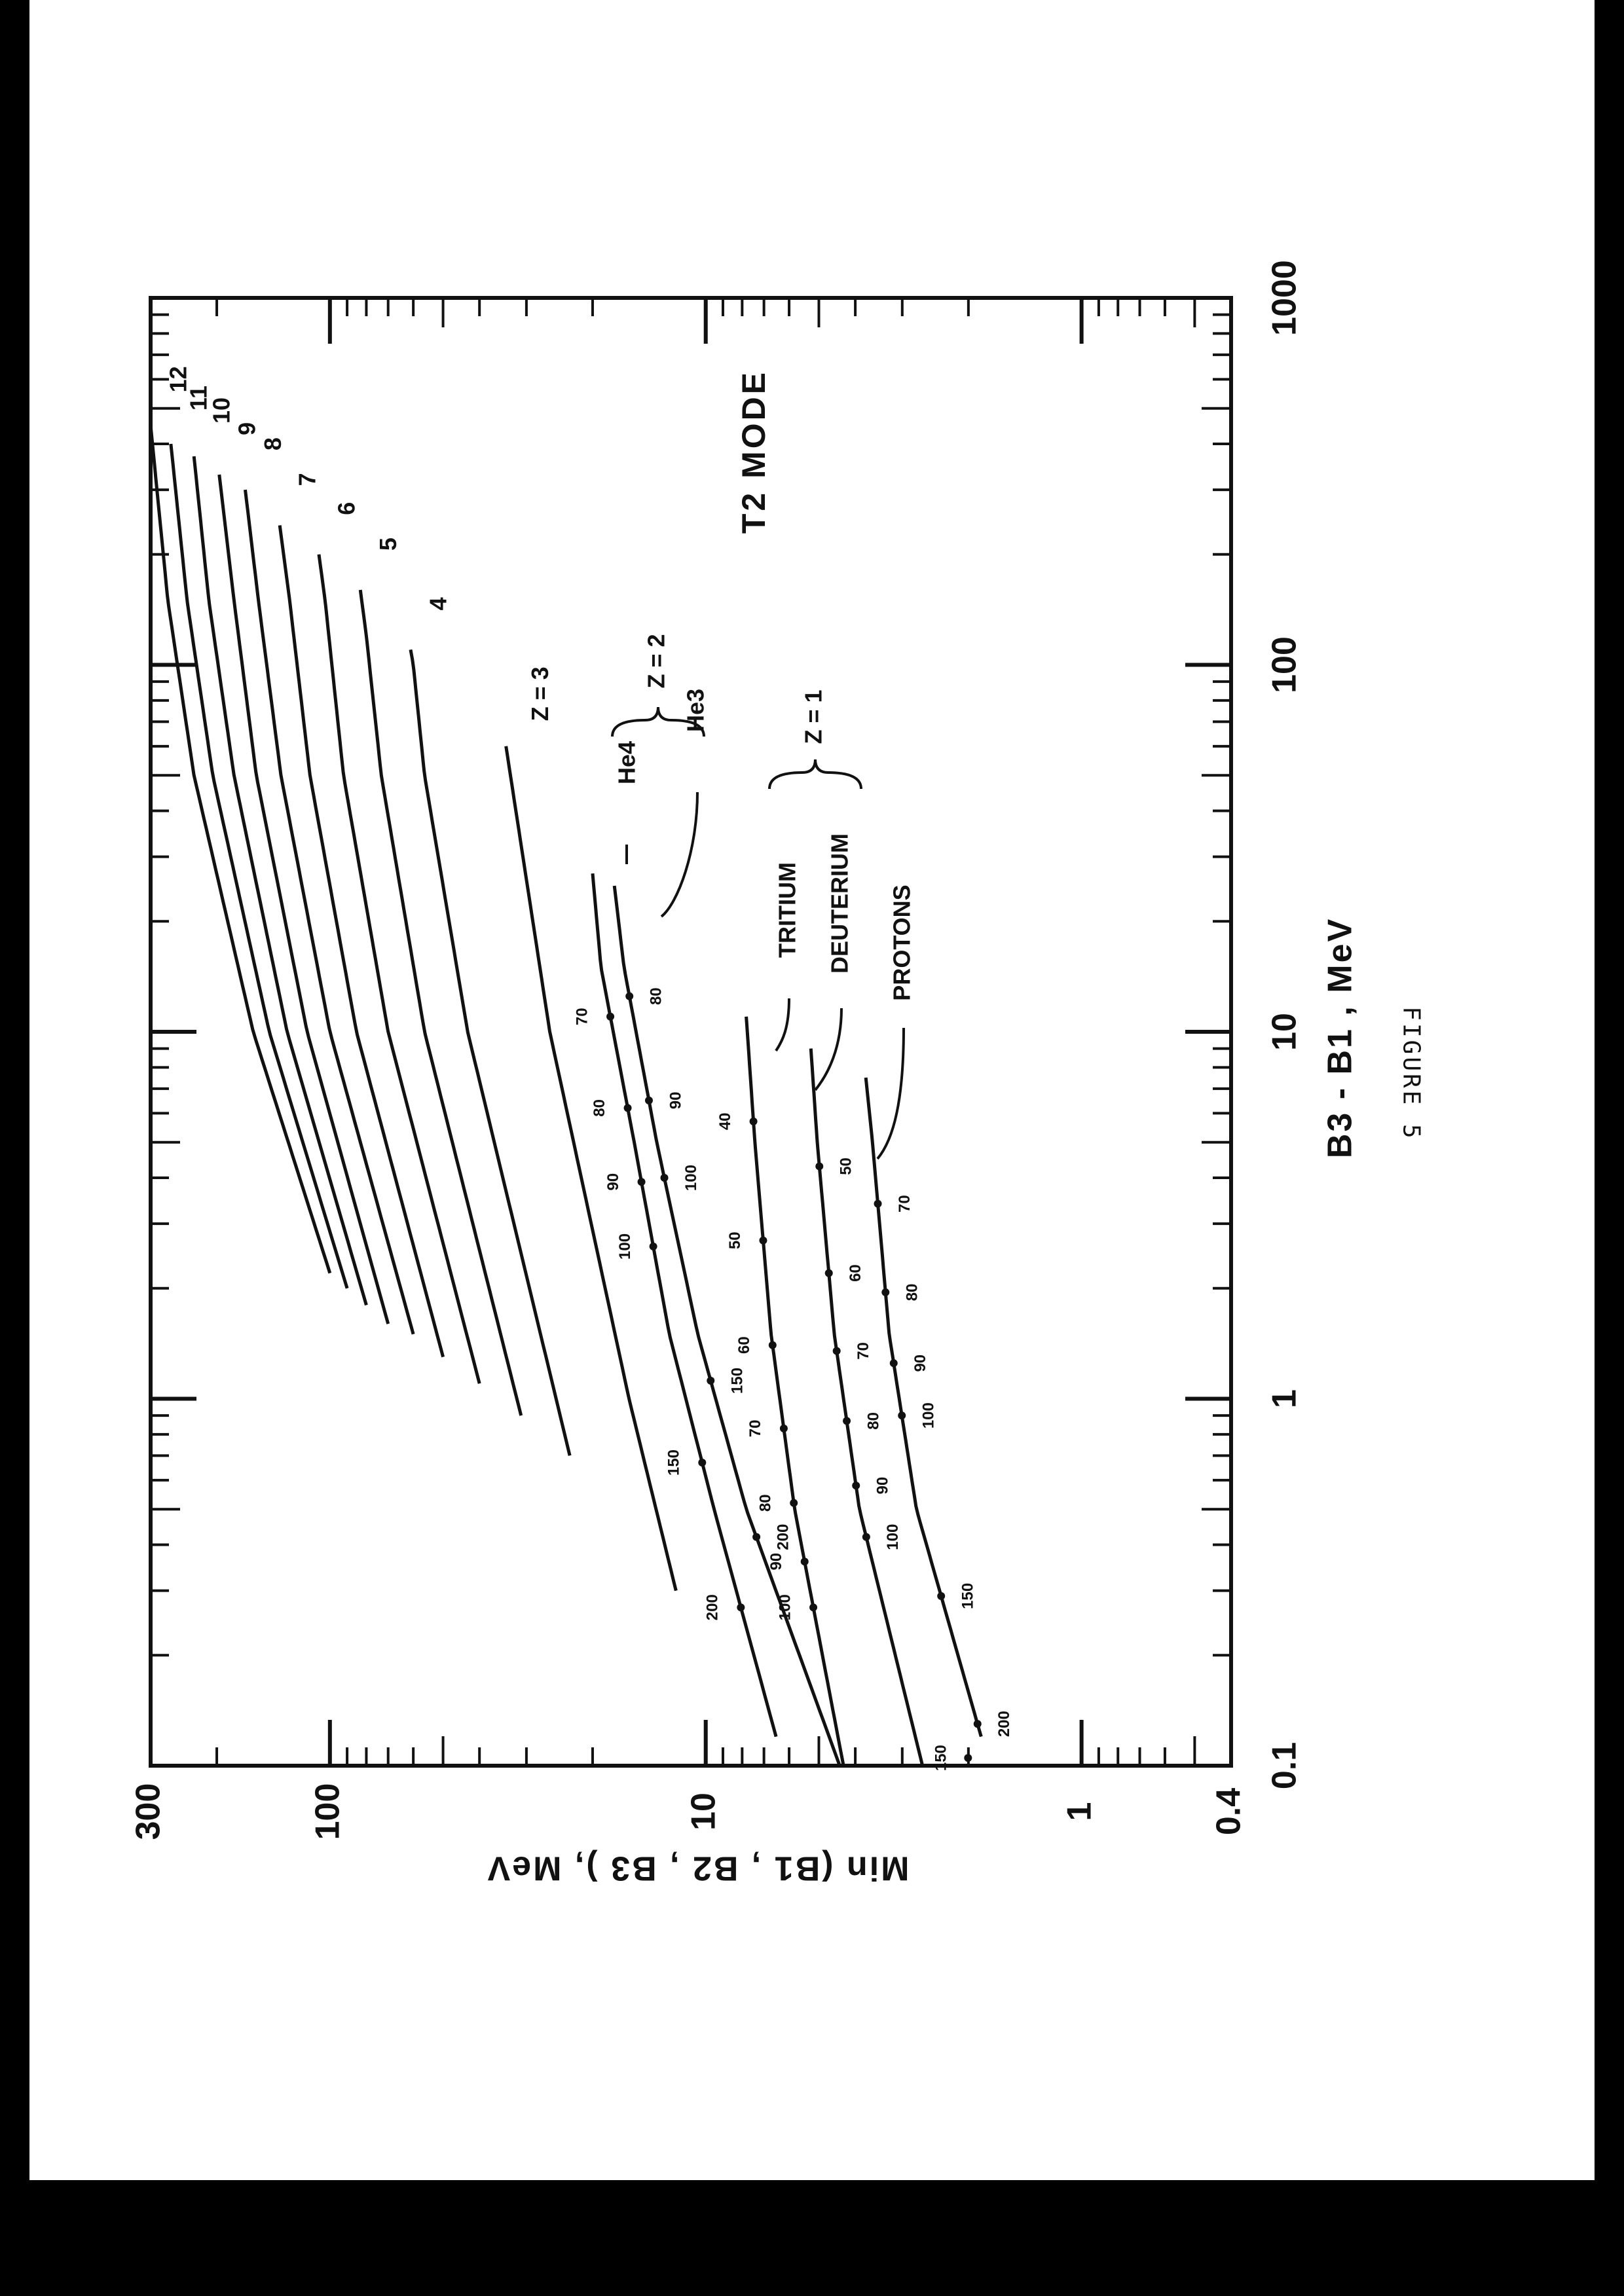 This screenshot has height=2296, width=1624. Describe the element at coordinates (438, 603) in the screenshot. I see `series-label: 4` at that location.